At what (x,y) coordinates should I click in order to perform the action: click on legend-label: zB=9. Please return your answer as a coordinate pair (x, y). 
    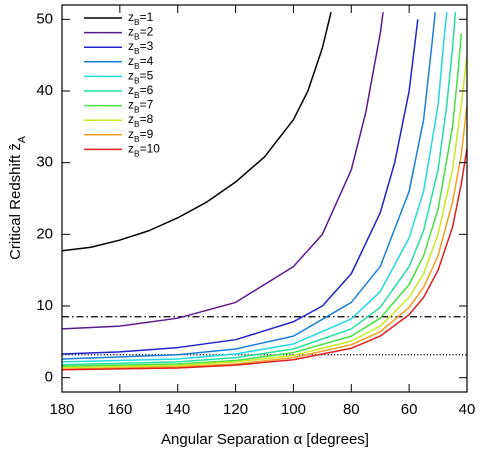
    Looking at the image, I should click on (141, 135).